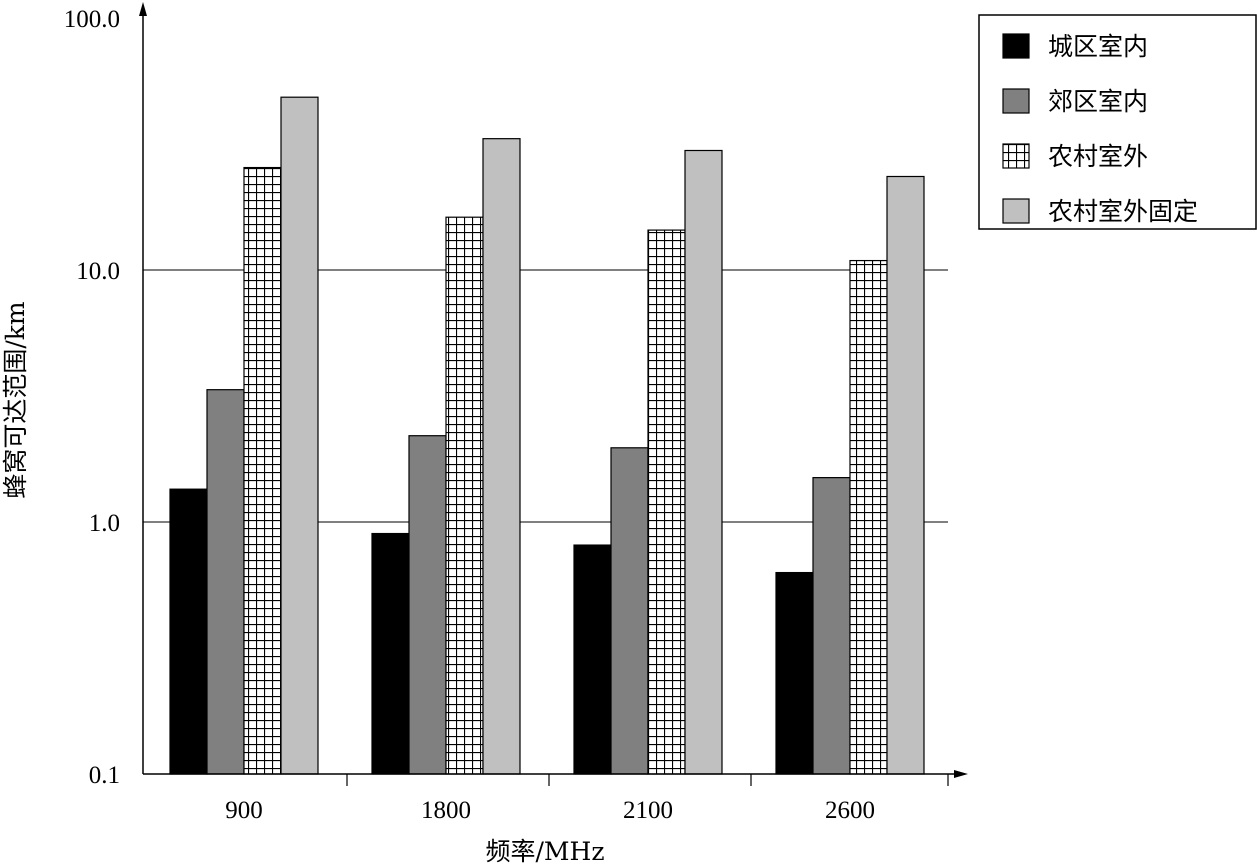 Image resolution: width=1257 pixels, height=867 pixels. What do you see at coordinates (1098, 156) in the screenshot?
I see `legend-label: 农村室外` at bounding box center [1098, 156].